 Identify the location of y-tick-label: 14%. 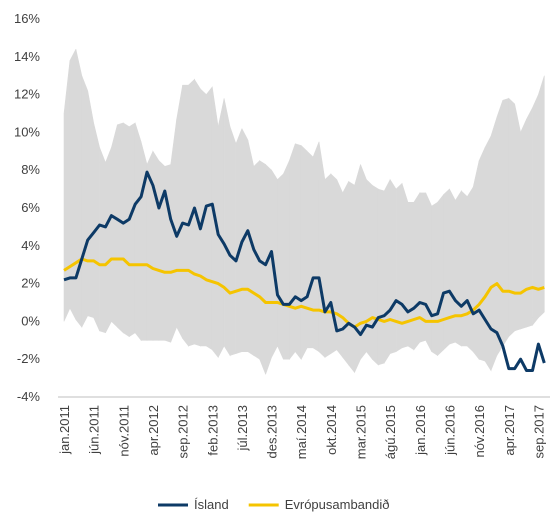
(27, 56).